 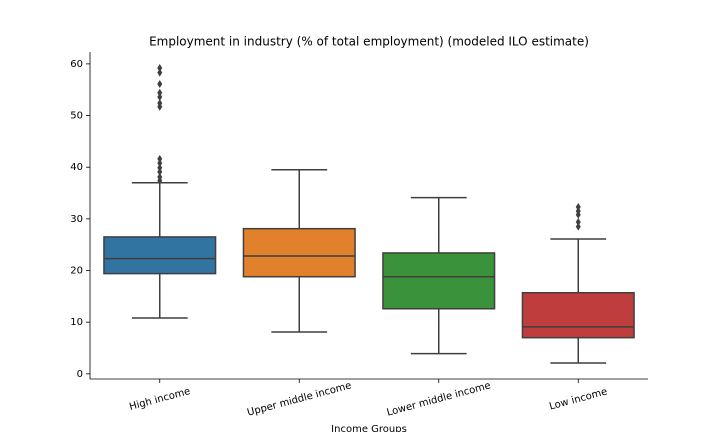 What do you see at coordinates (76, 219) in the screenshot?
I see `y-tick-label: 30` at bounding box center [76, 219].